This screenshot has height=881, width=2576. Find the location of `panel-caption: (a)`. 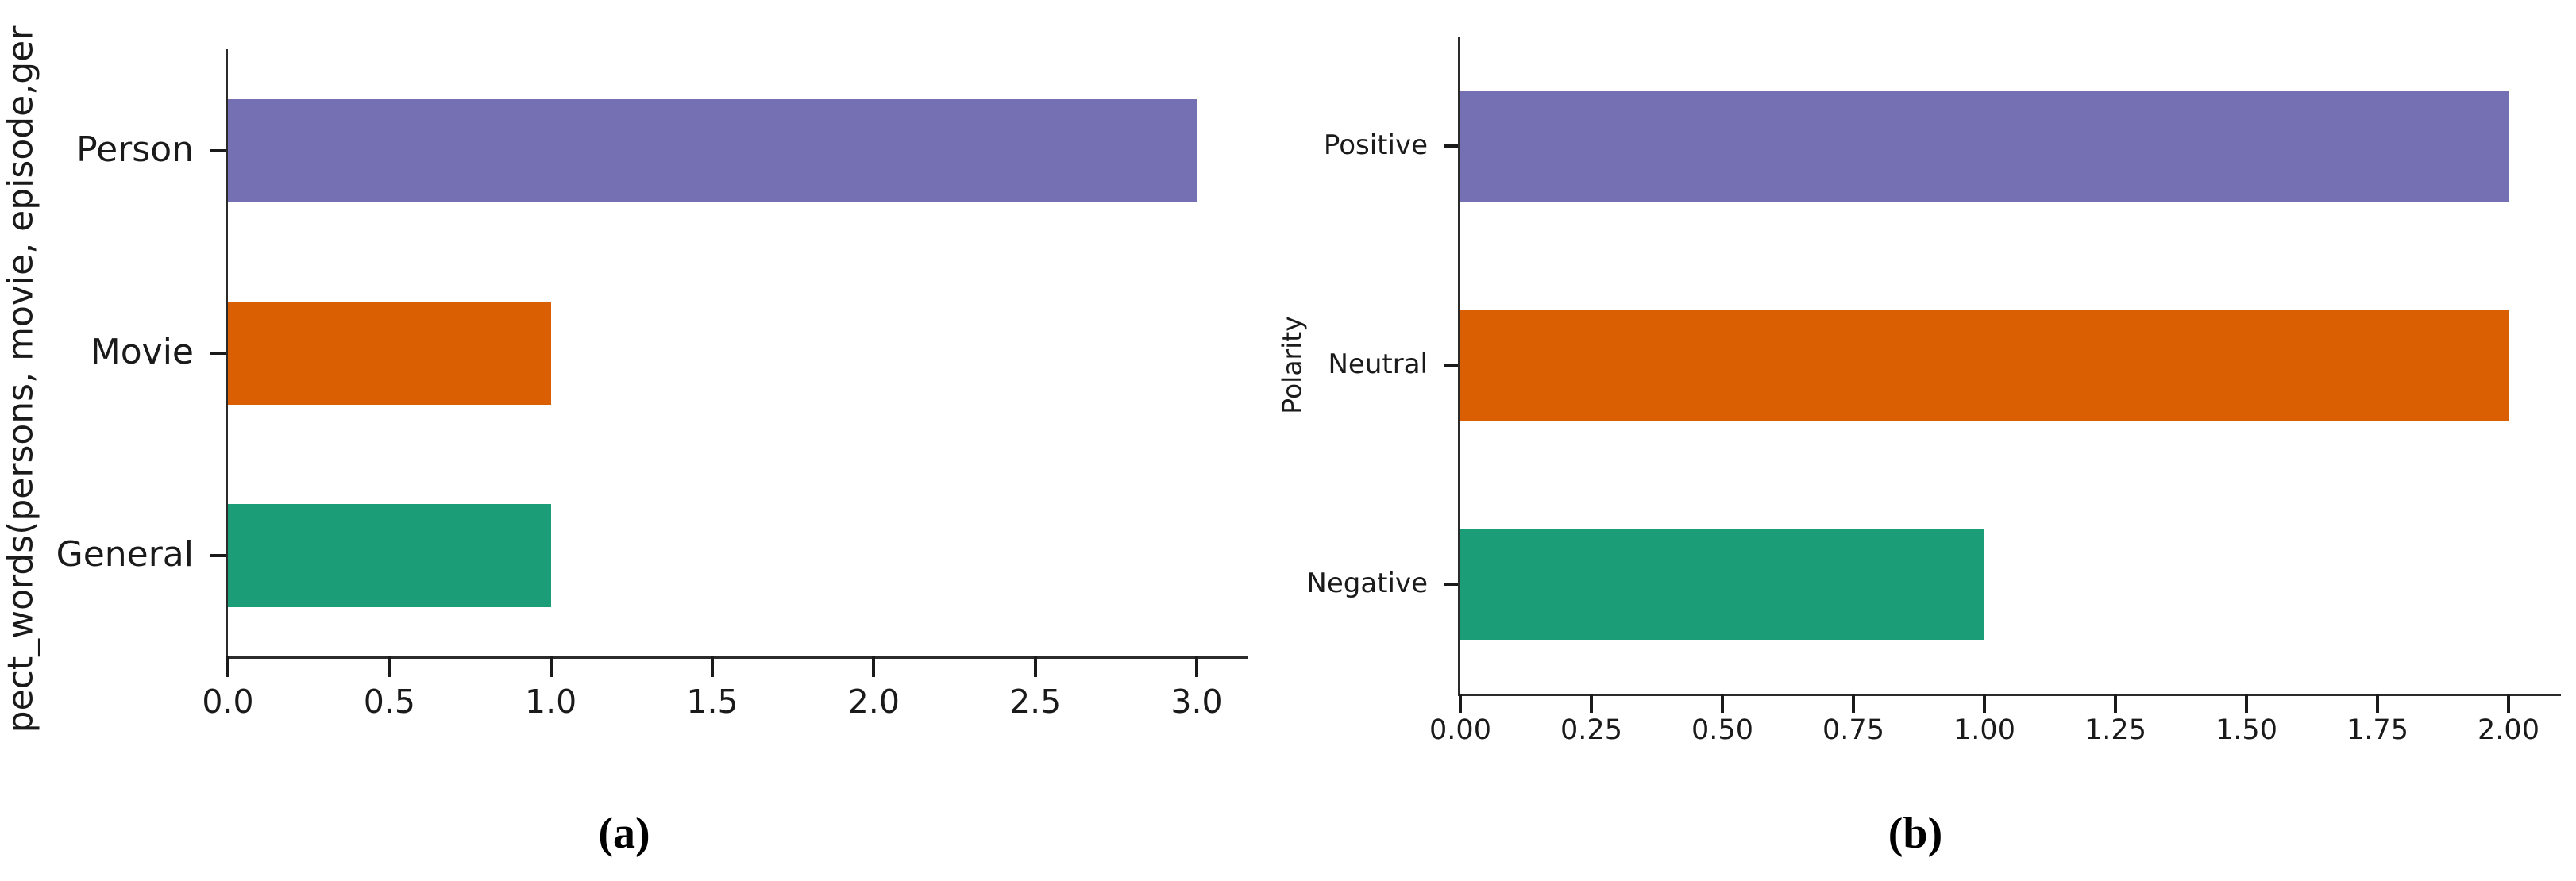

panel-caption: (a) is located at coordinates (624, 833).